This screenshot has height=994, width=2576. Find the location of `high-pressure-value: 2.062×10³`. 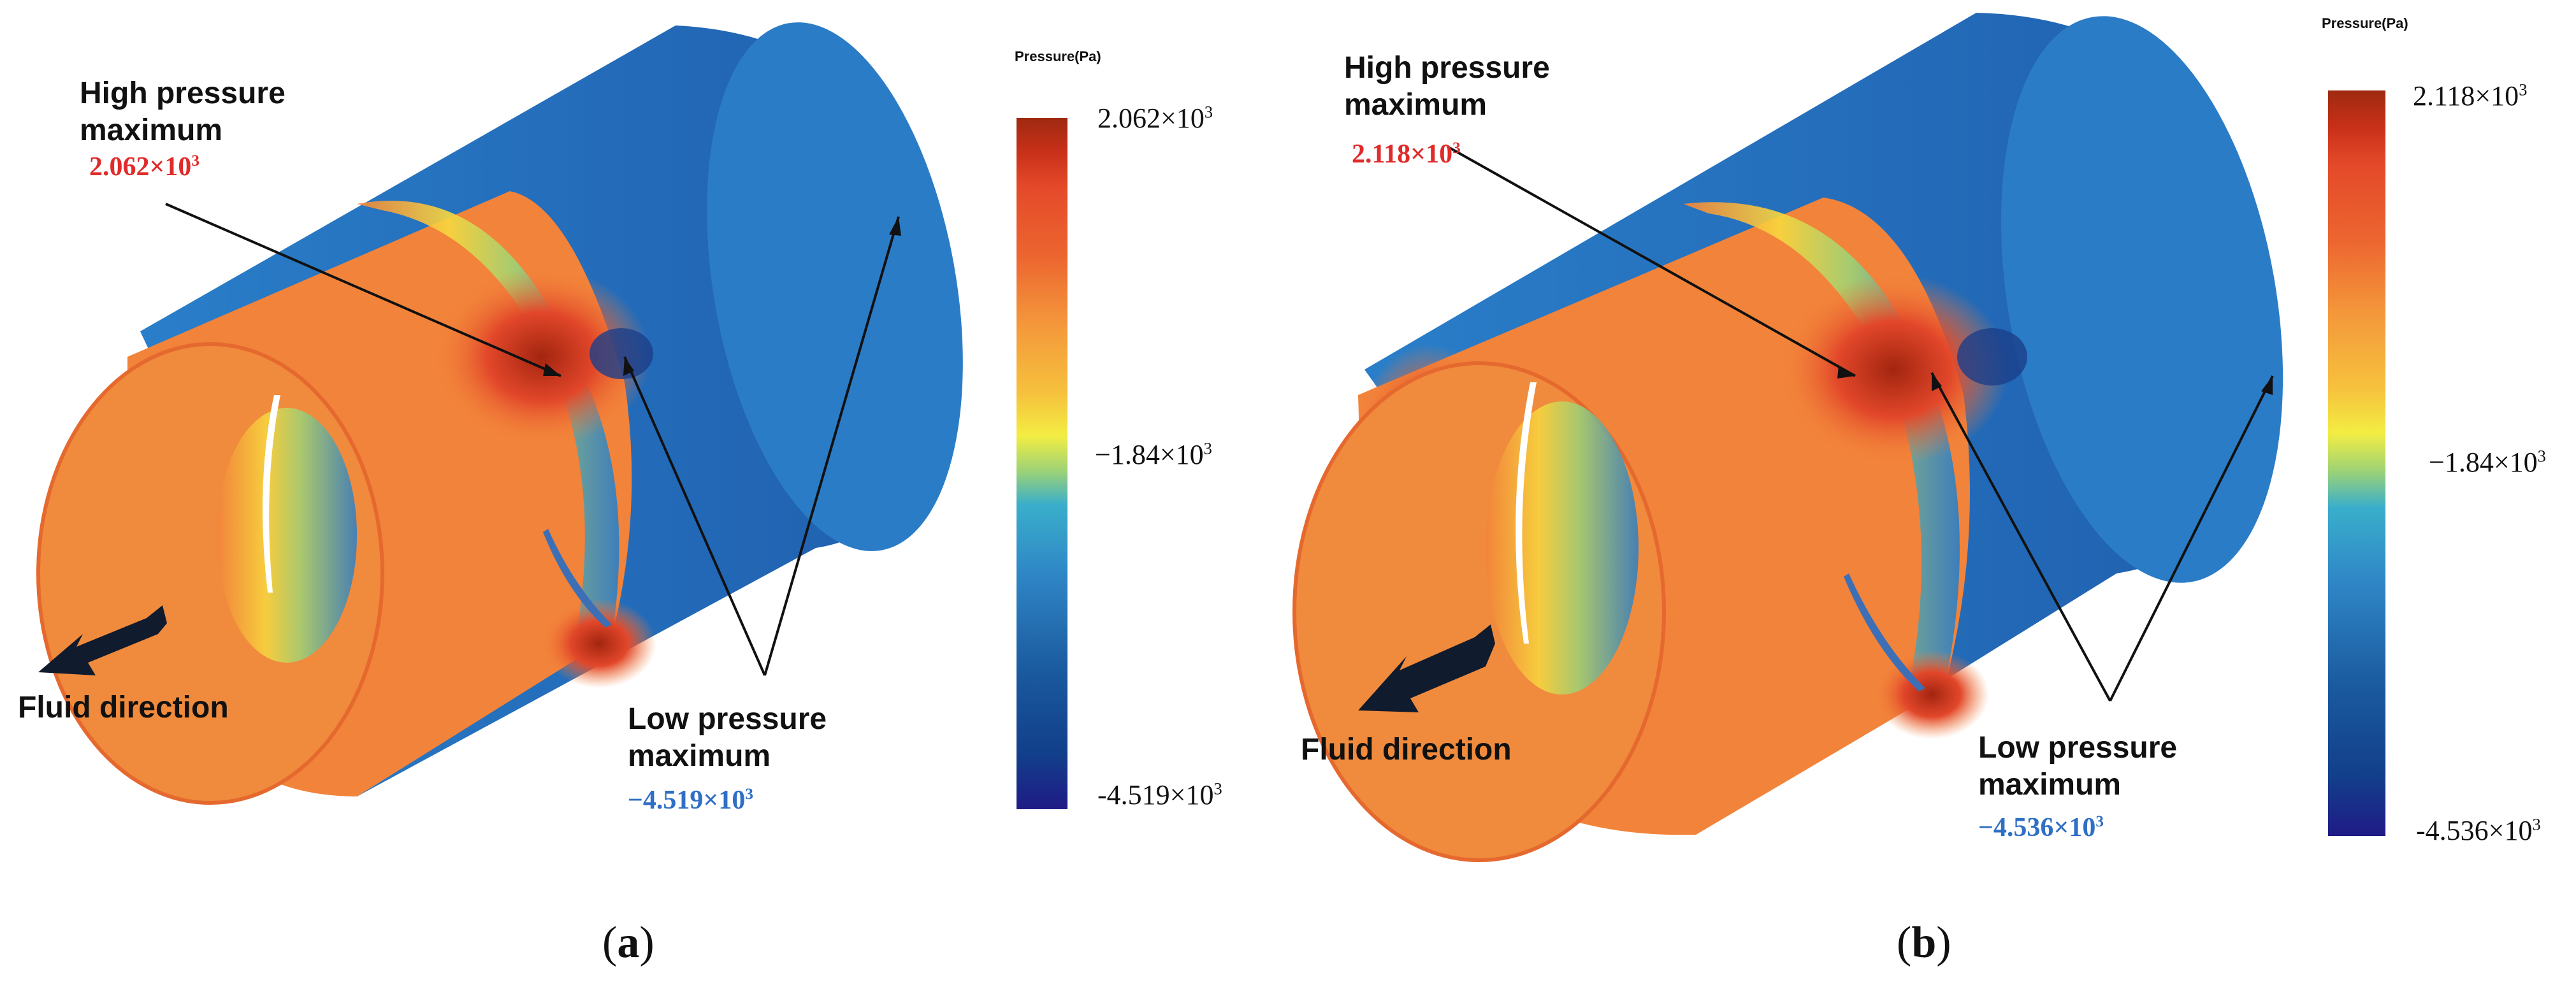

high-pressure-value: 2.062×10³ is located at coordinates (144, 167).